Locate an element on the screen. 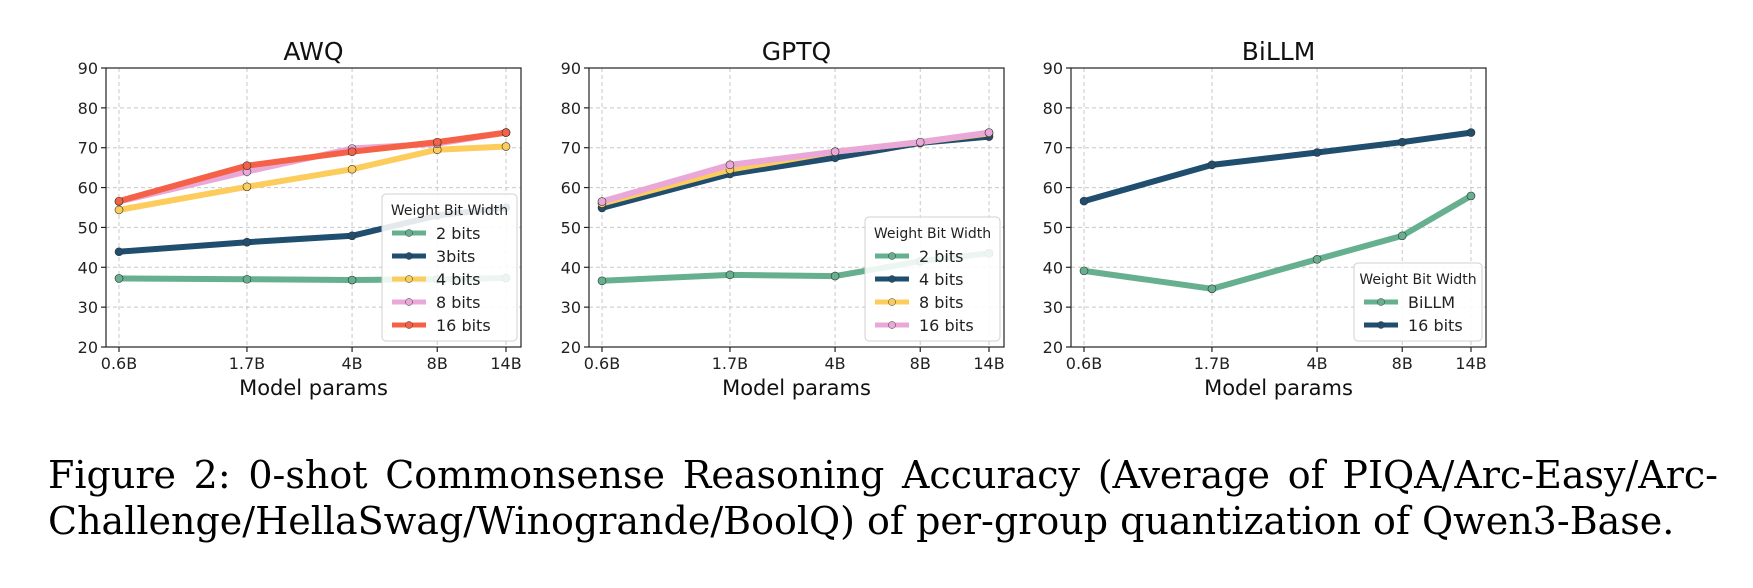 Image resolution: width=1753 pixels, height=588 pixels. legend-label: 4 bits is located at coordinates (941, 279).